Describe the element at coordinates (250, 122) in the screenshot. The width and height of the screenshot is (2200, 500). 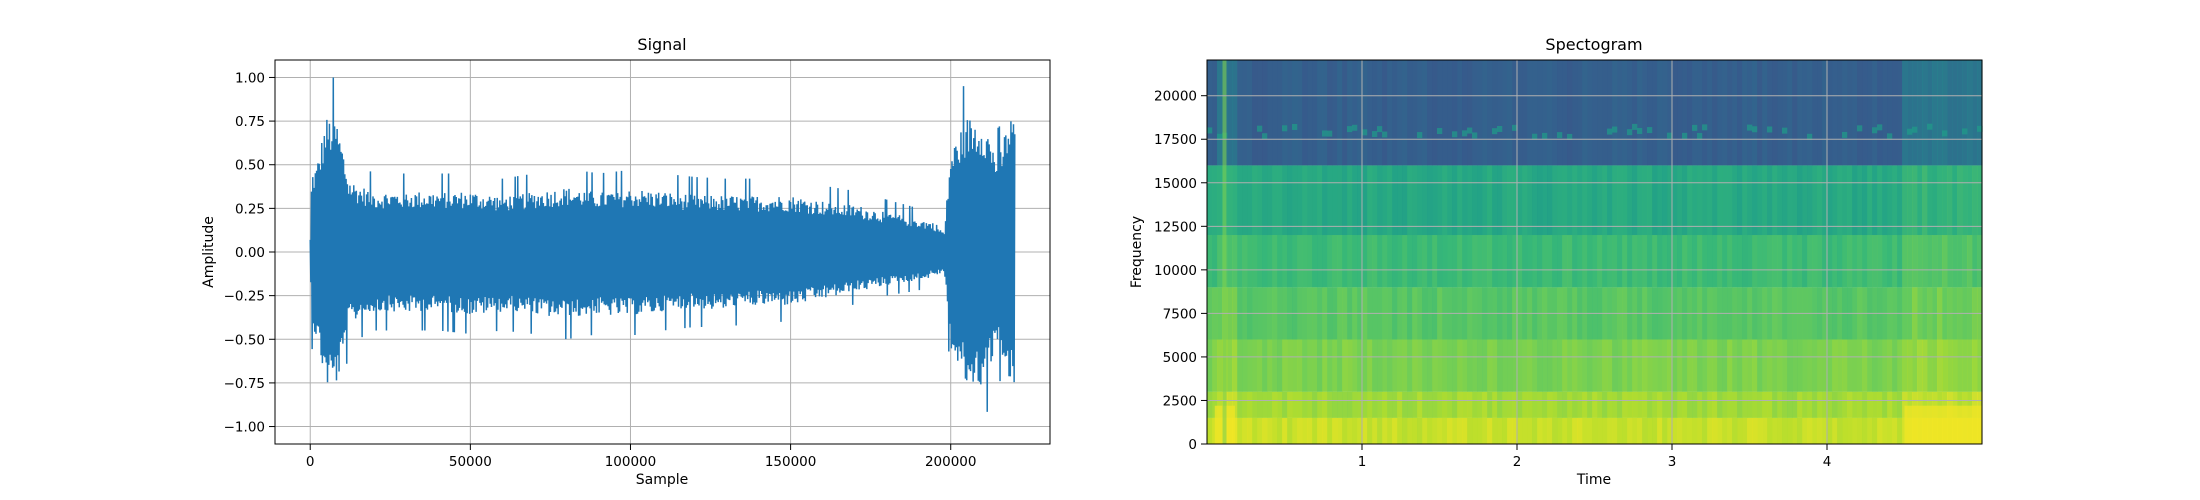
I see `signal-y-tick-label: 0.75` at that location.